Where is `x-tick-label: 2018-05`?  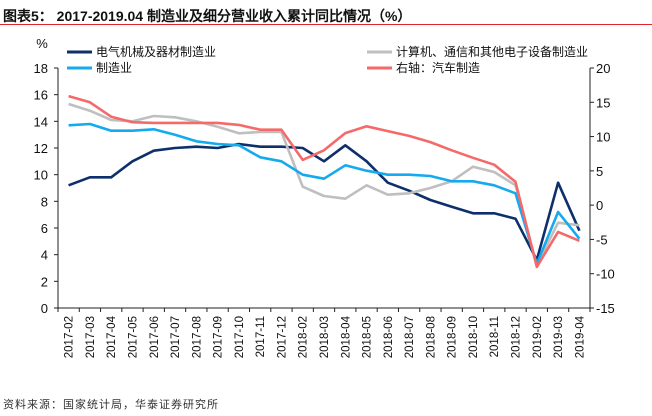 x-tick-label: 2018-05 is located at coordinates (368, 337).